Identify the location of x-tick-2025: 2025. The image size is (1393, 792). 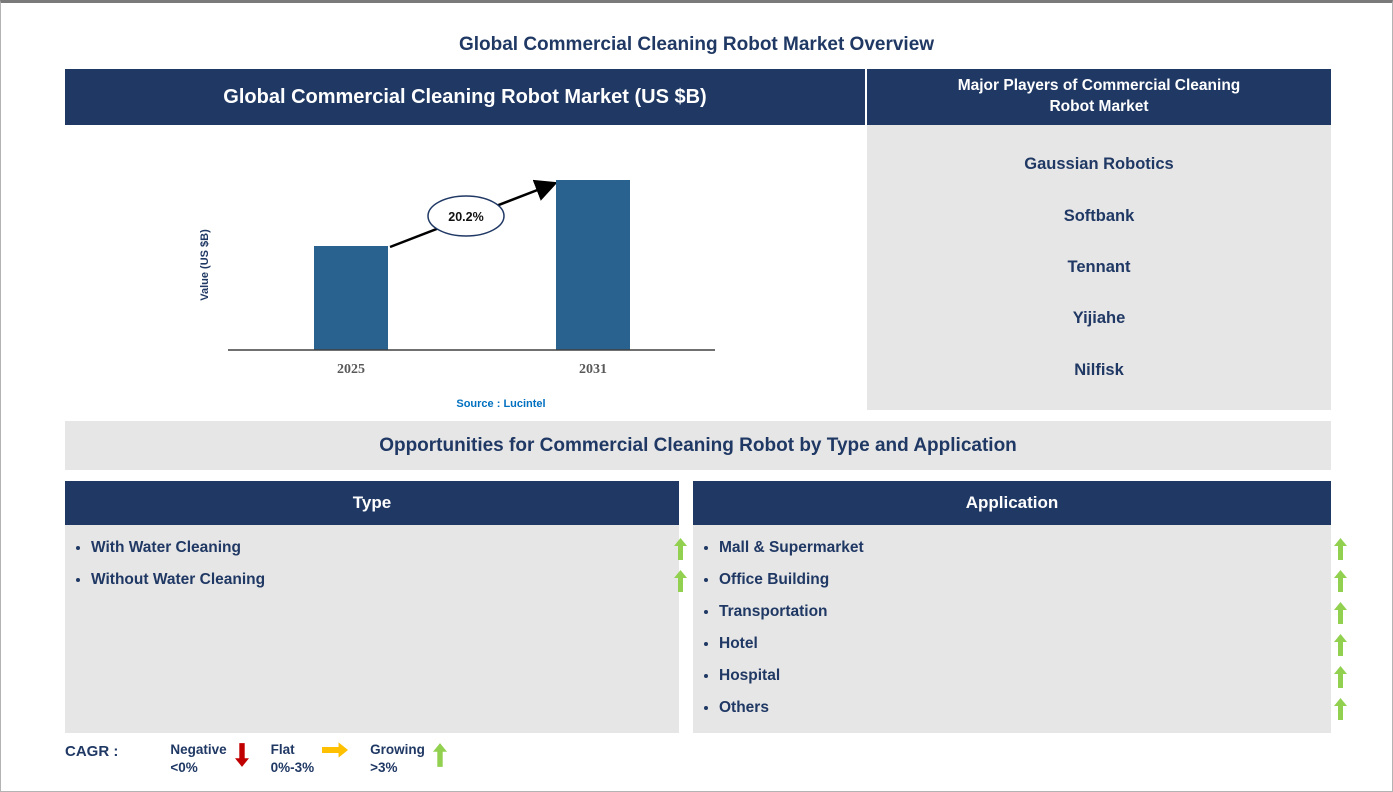
(351, 369).